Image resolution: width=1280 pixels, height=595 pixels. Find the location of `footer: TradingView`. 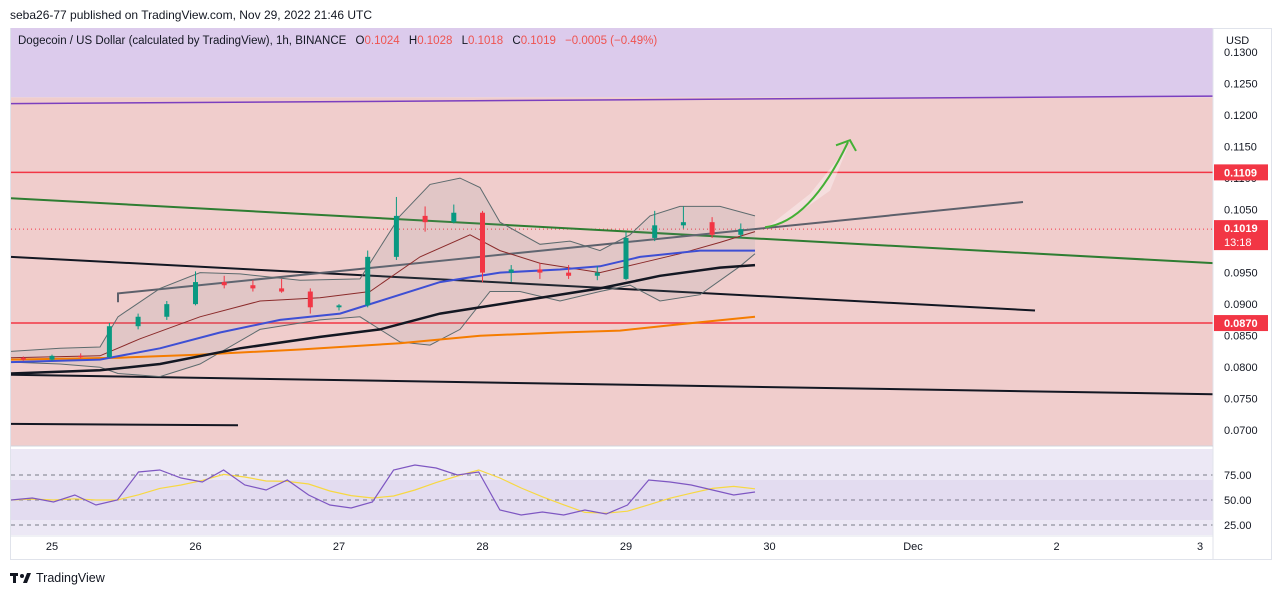

footer: TradingView is located at coordinates (57, 578).